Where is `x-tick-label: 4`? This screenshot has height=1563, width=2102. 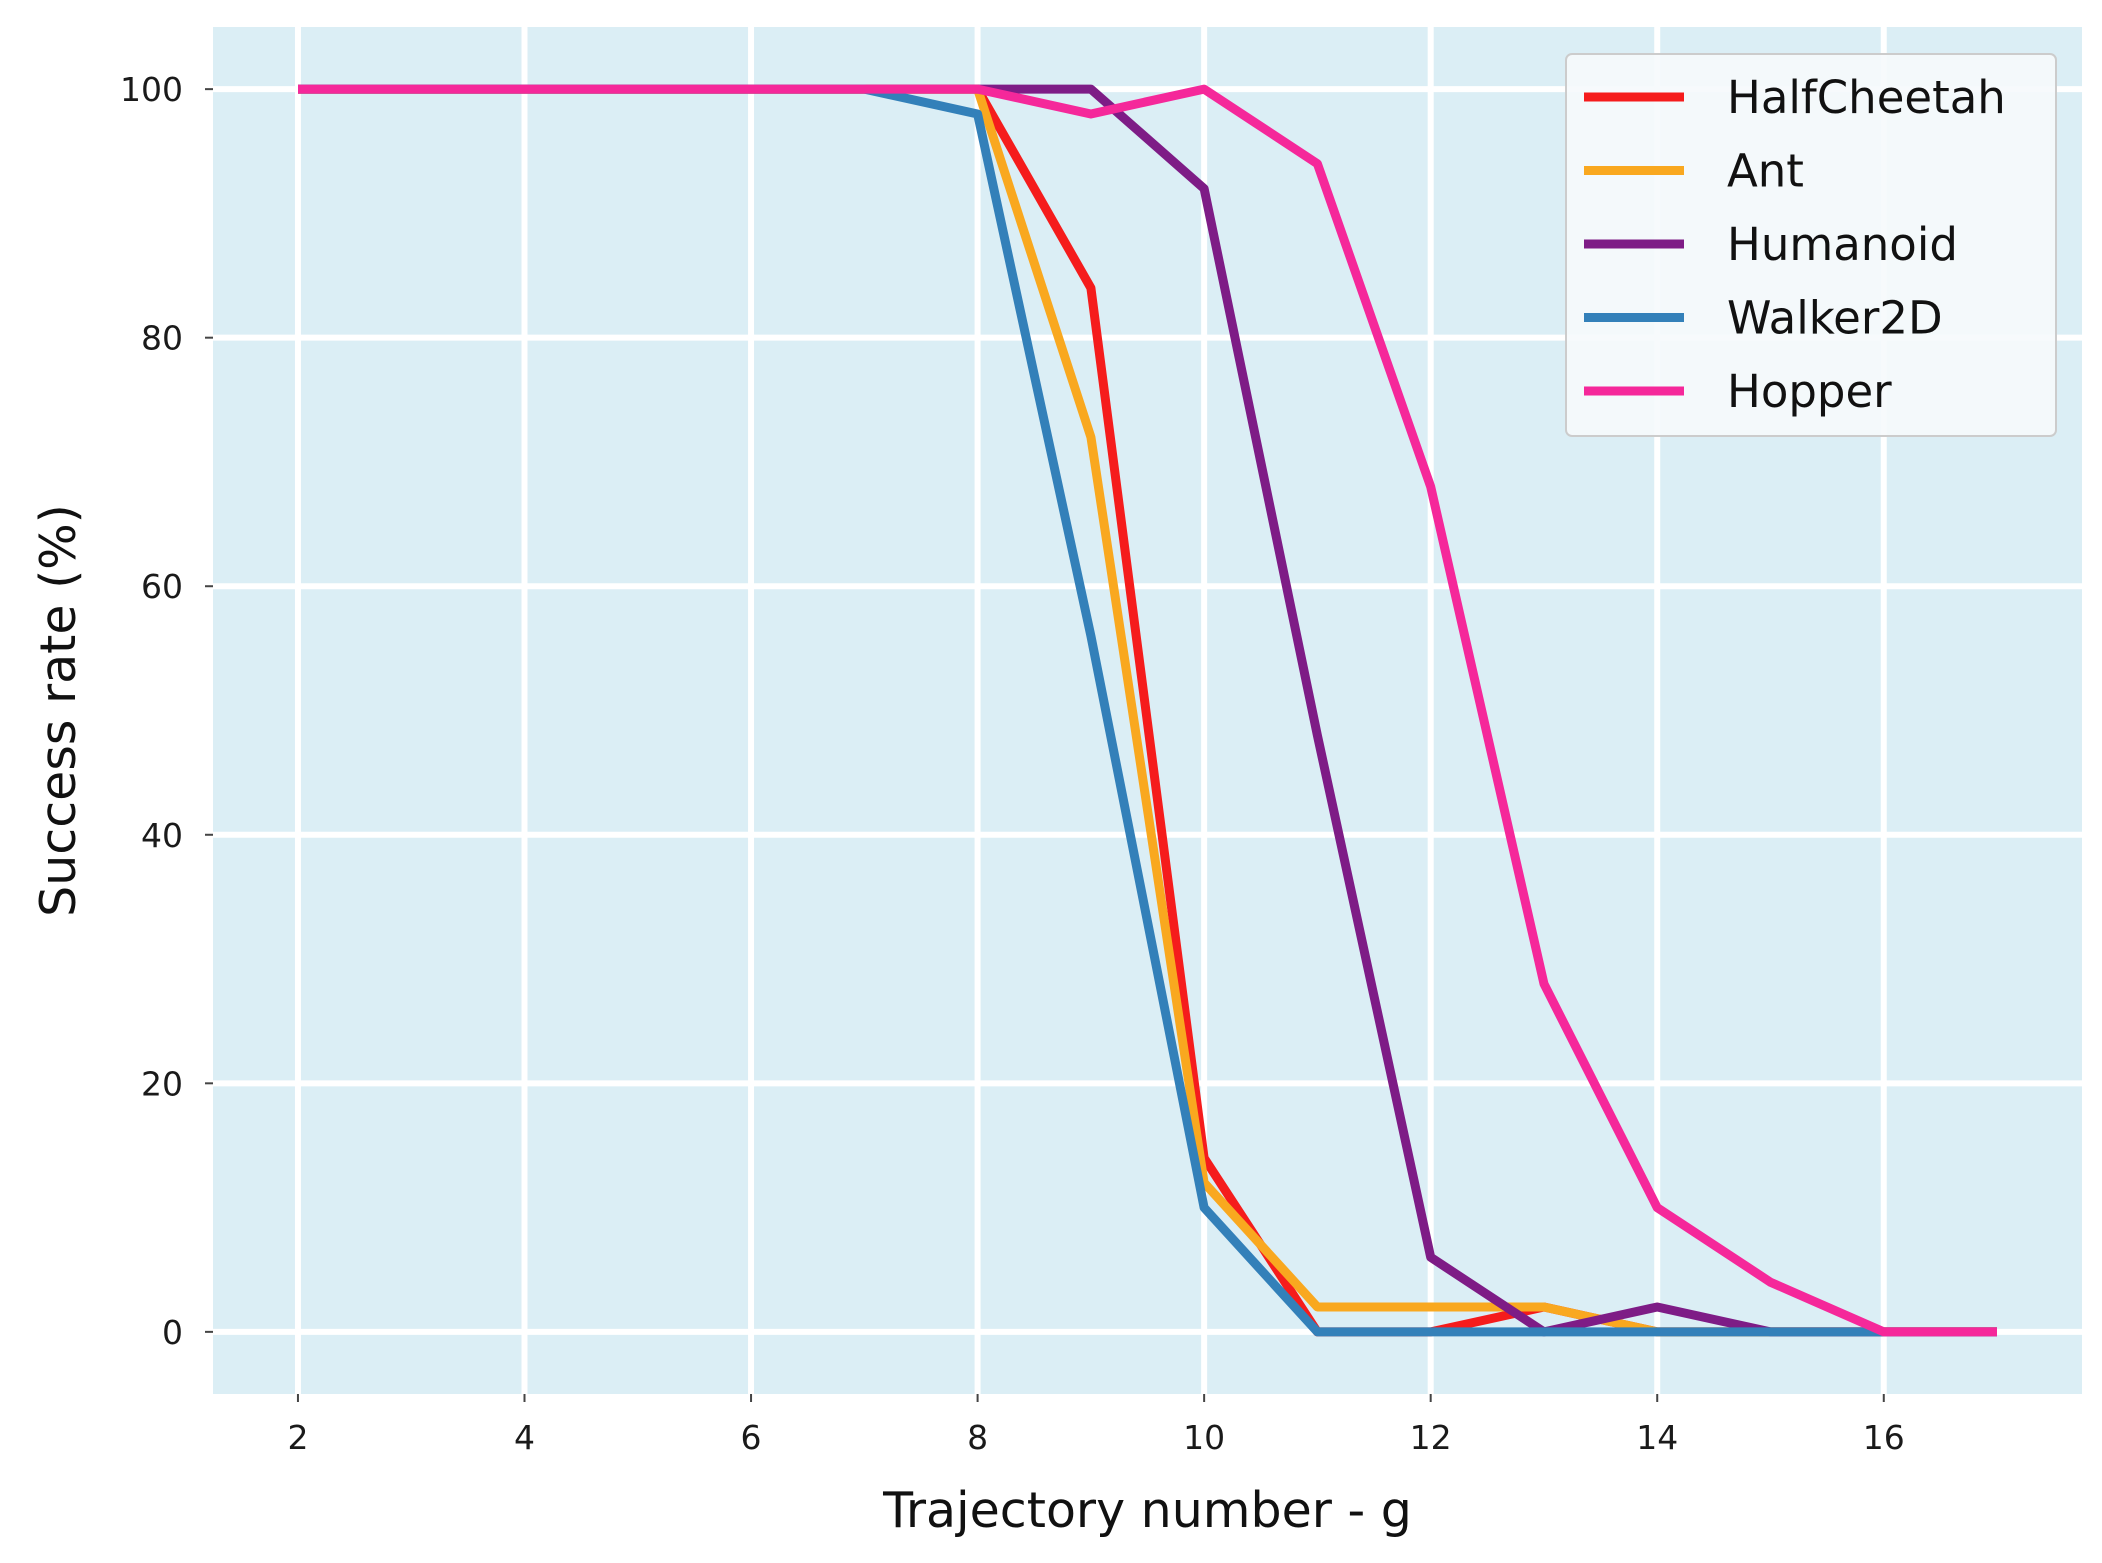
x-tick-label: 4 is located at coordinates (524, 1437).